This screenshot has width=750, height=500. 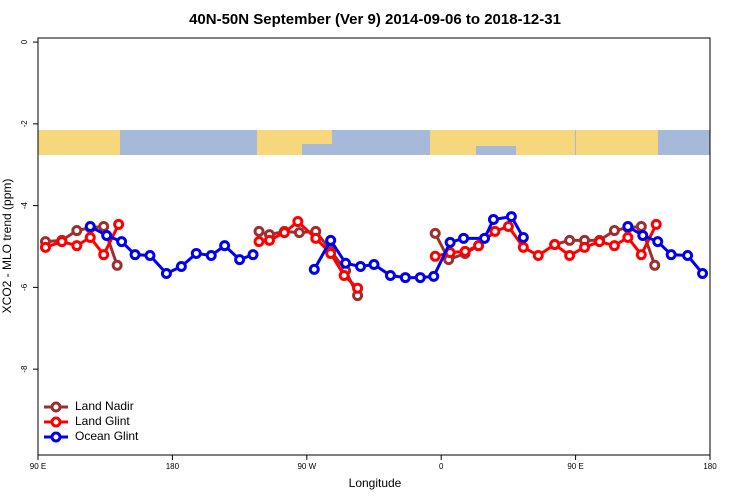 What do you see at coordinates (374, 142) in the screenshot?
I see `map-strip` at bounding box center [374, 142].